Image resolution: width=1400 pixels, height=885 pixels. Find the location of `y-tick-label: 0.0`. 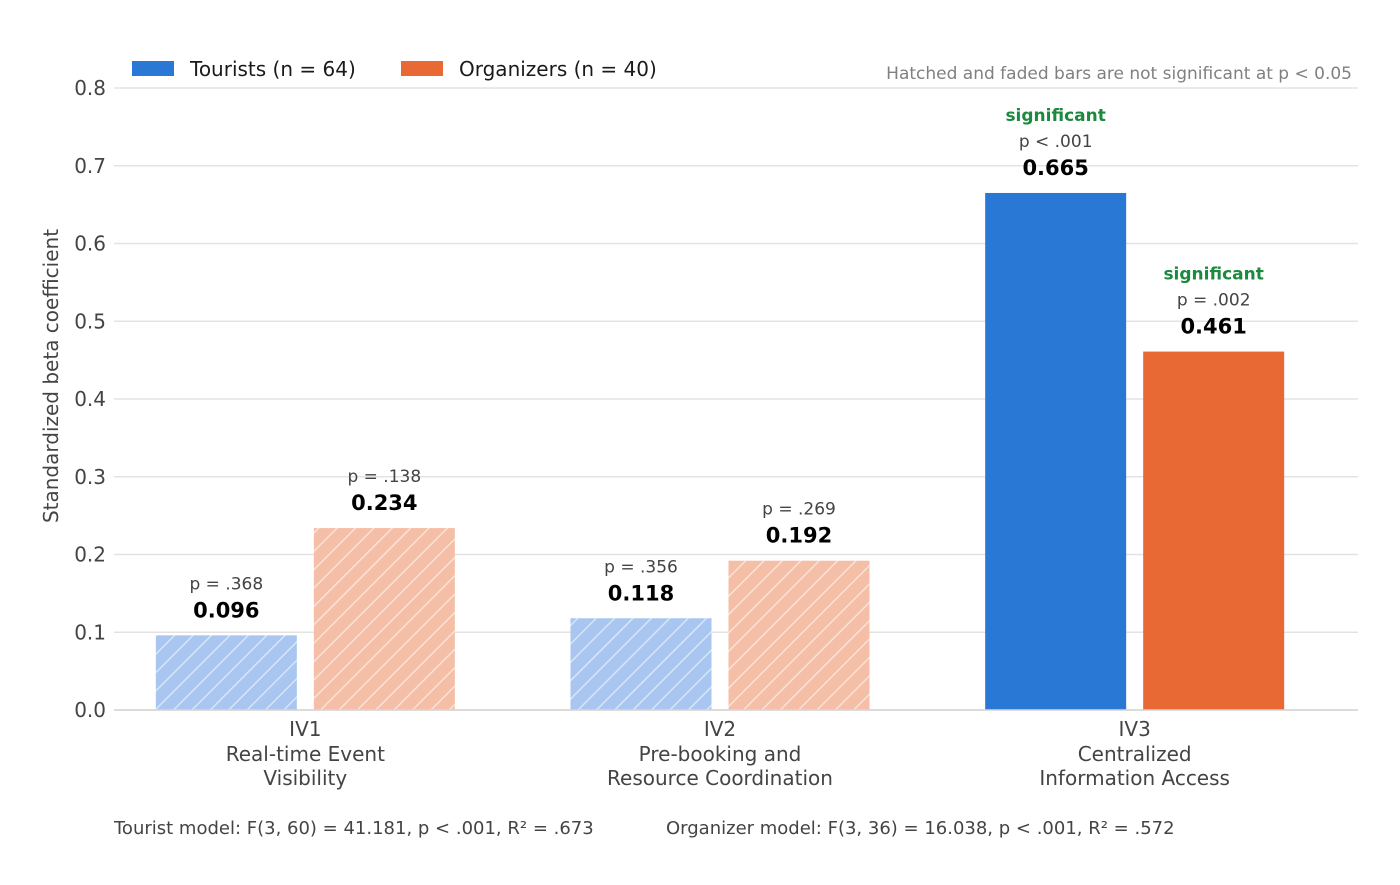

y-tick-label: 0.0 is located at coordinates (90, 710).